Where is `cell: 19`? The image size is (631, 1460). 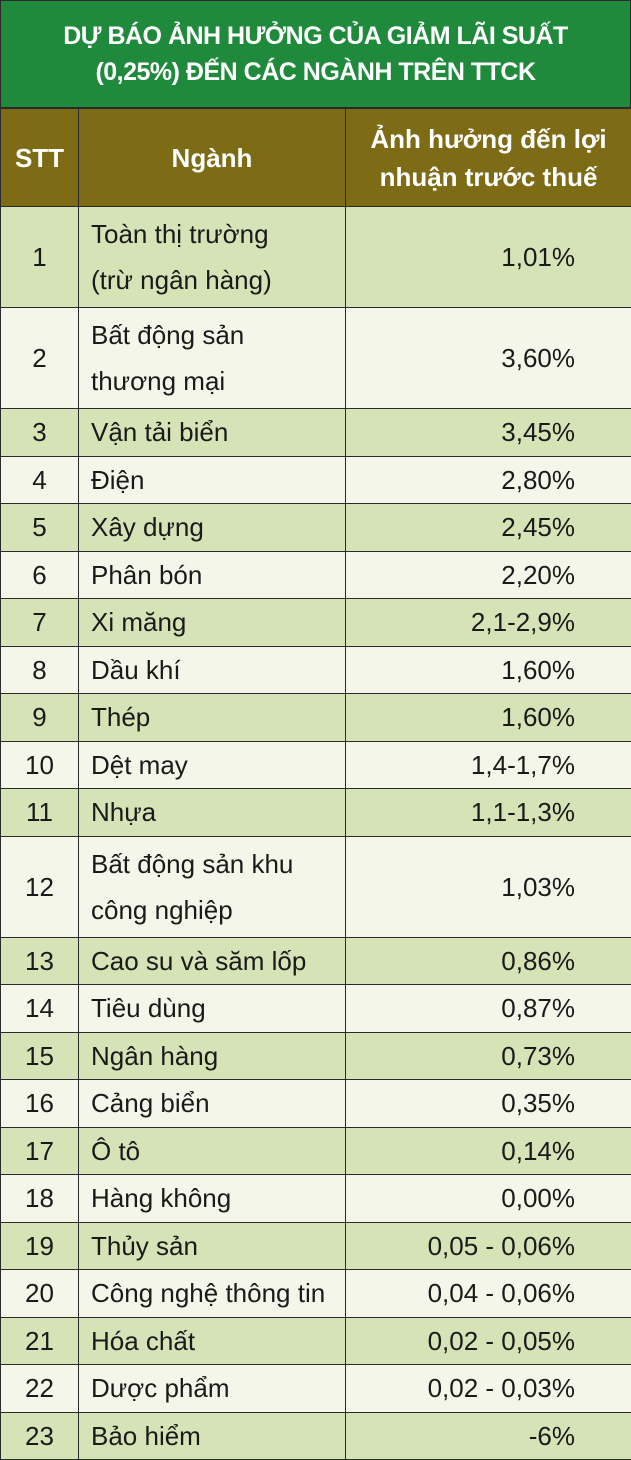 cell: 19 is located at coordinates (40, 1246).